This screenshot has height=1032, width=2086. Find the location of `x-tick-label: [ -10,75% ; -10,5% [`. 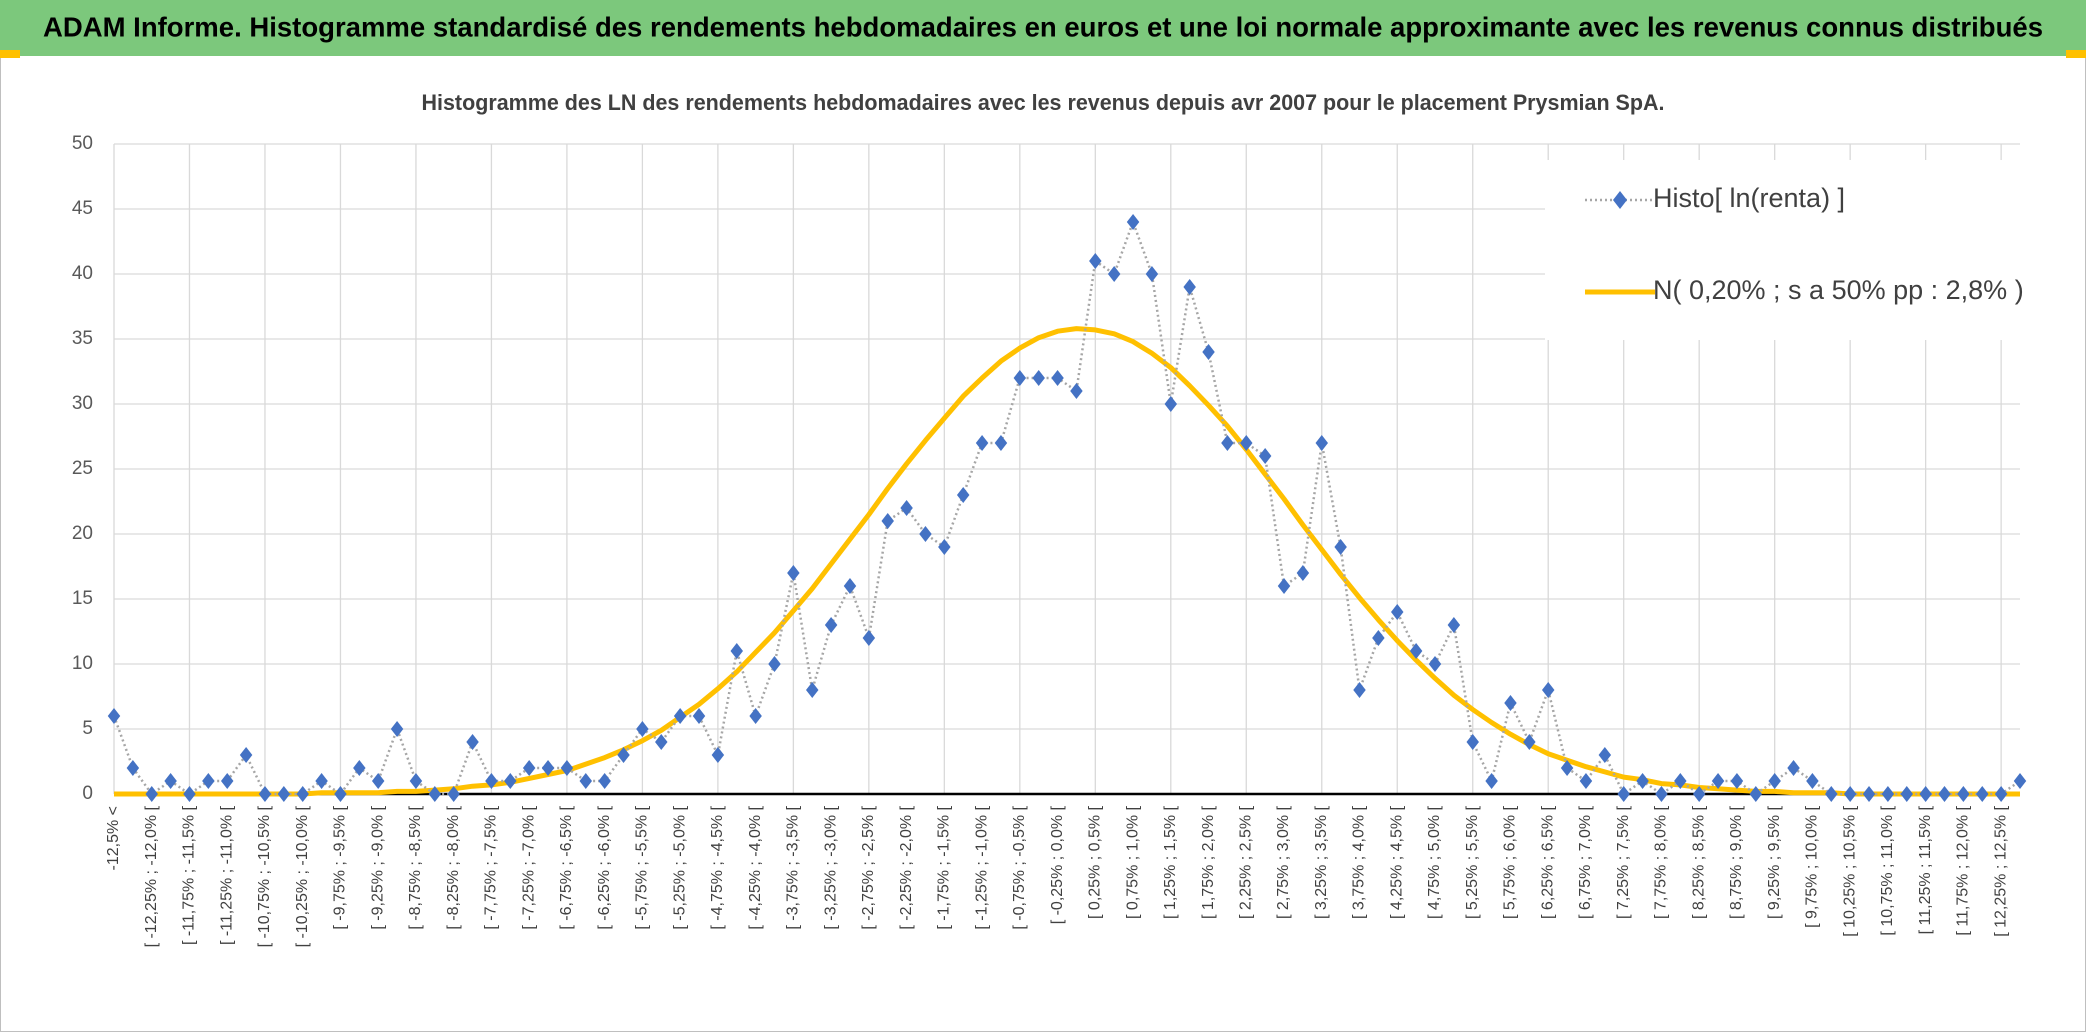

x-tick-label: [ -10,75% ; -10,5% [ is located at coordinates (264, 876).